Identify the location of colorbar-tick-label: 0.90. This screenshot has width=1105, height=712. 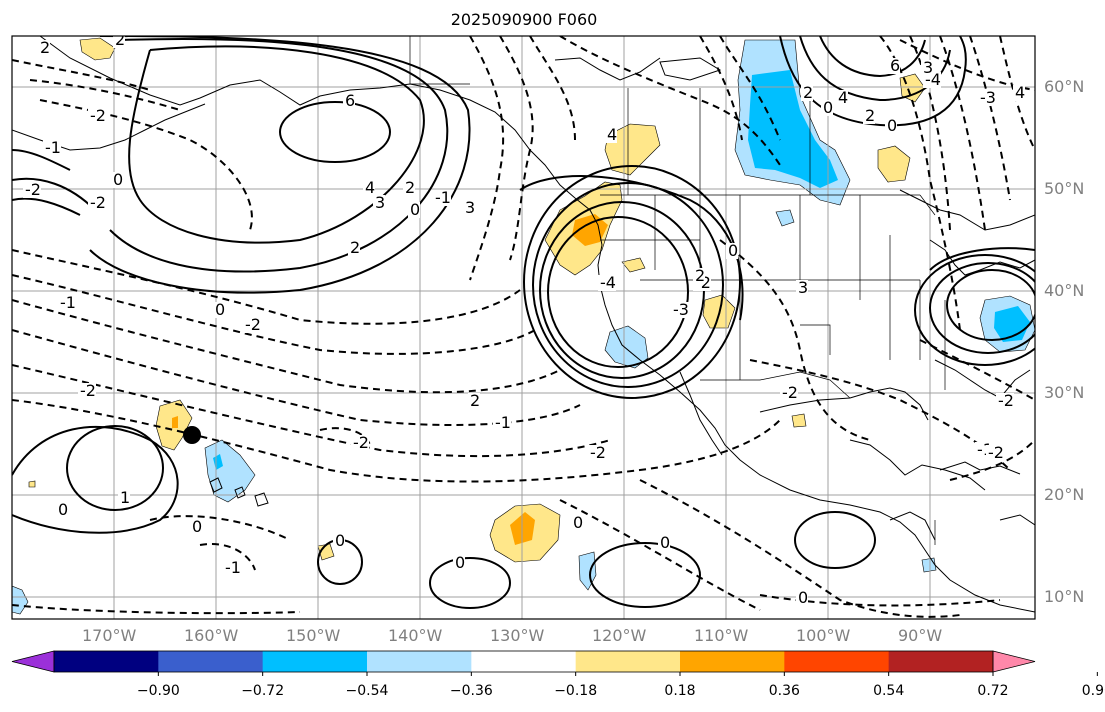
(1093, 691).